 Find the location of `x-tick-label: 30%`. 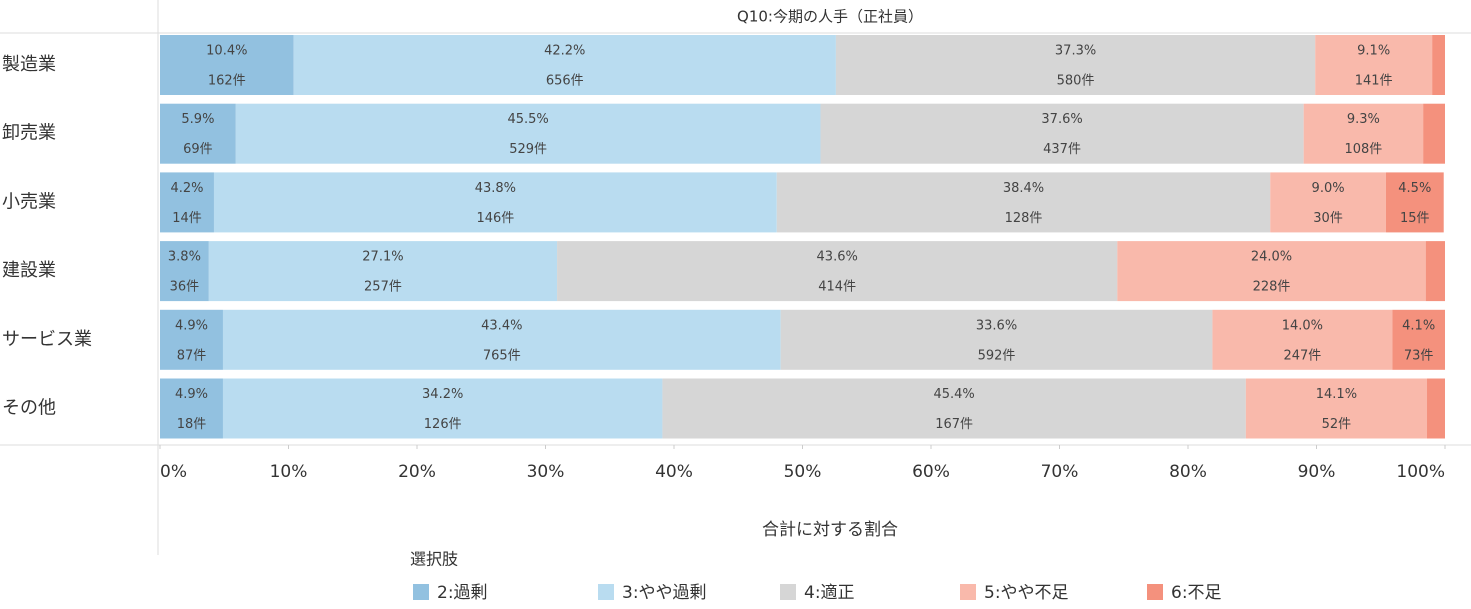

x-tick-label: 30% is located at coordinates (546, 472).